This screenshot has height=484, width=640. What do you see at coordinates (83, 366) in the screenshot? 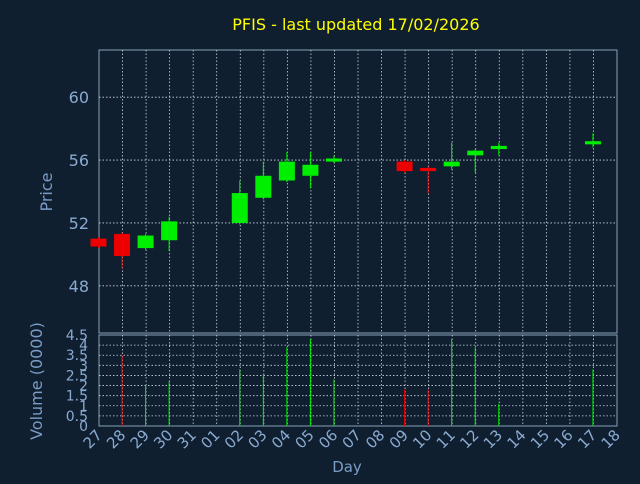
I see `volume-tick-label: 3` at bounding box center [83, 366].